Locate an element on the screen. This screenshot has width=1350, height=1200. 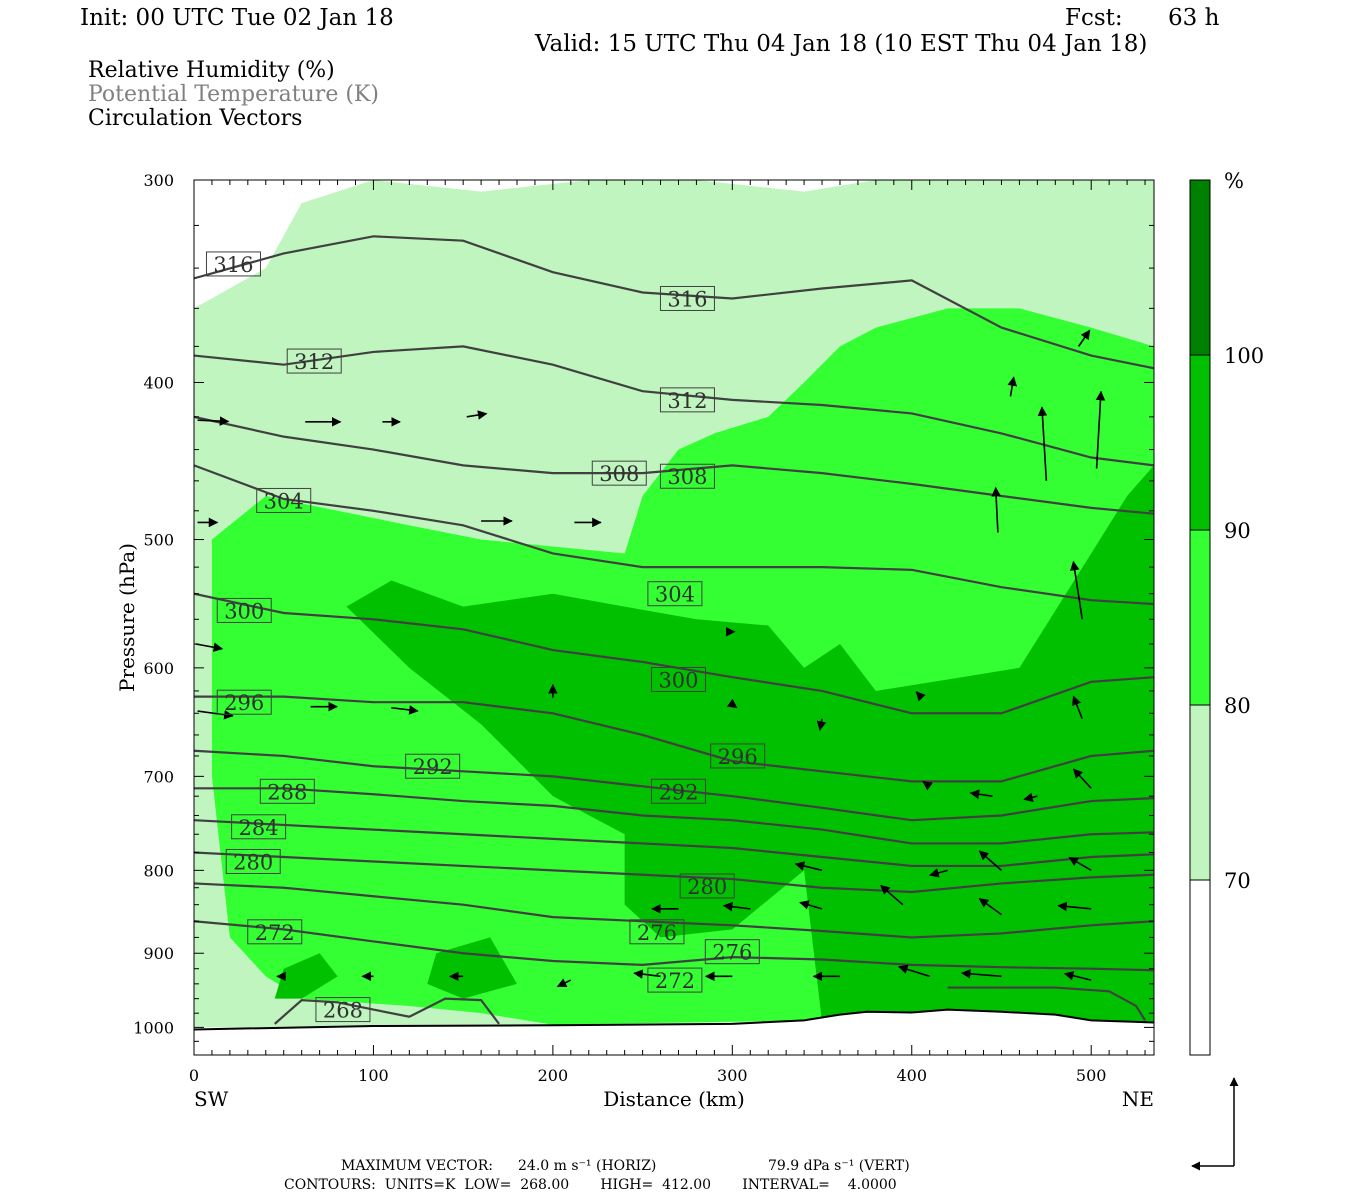
max-vector-horiz: 24.0 m s⁻¹ (HORIZ) is located at coordinates (587, 1166).